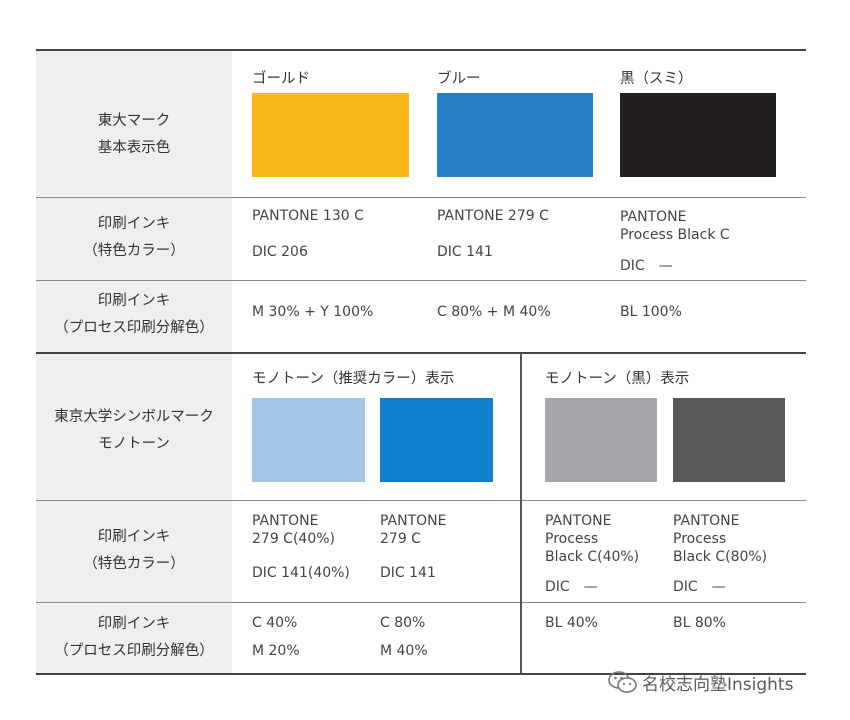 Image resolution: width=850 pixels, height=720 pixels. I want to click on label-column-bg-top, so click(134, 201).